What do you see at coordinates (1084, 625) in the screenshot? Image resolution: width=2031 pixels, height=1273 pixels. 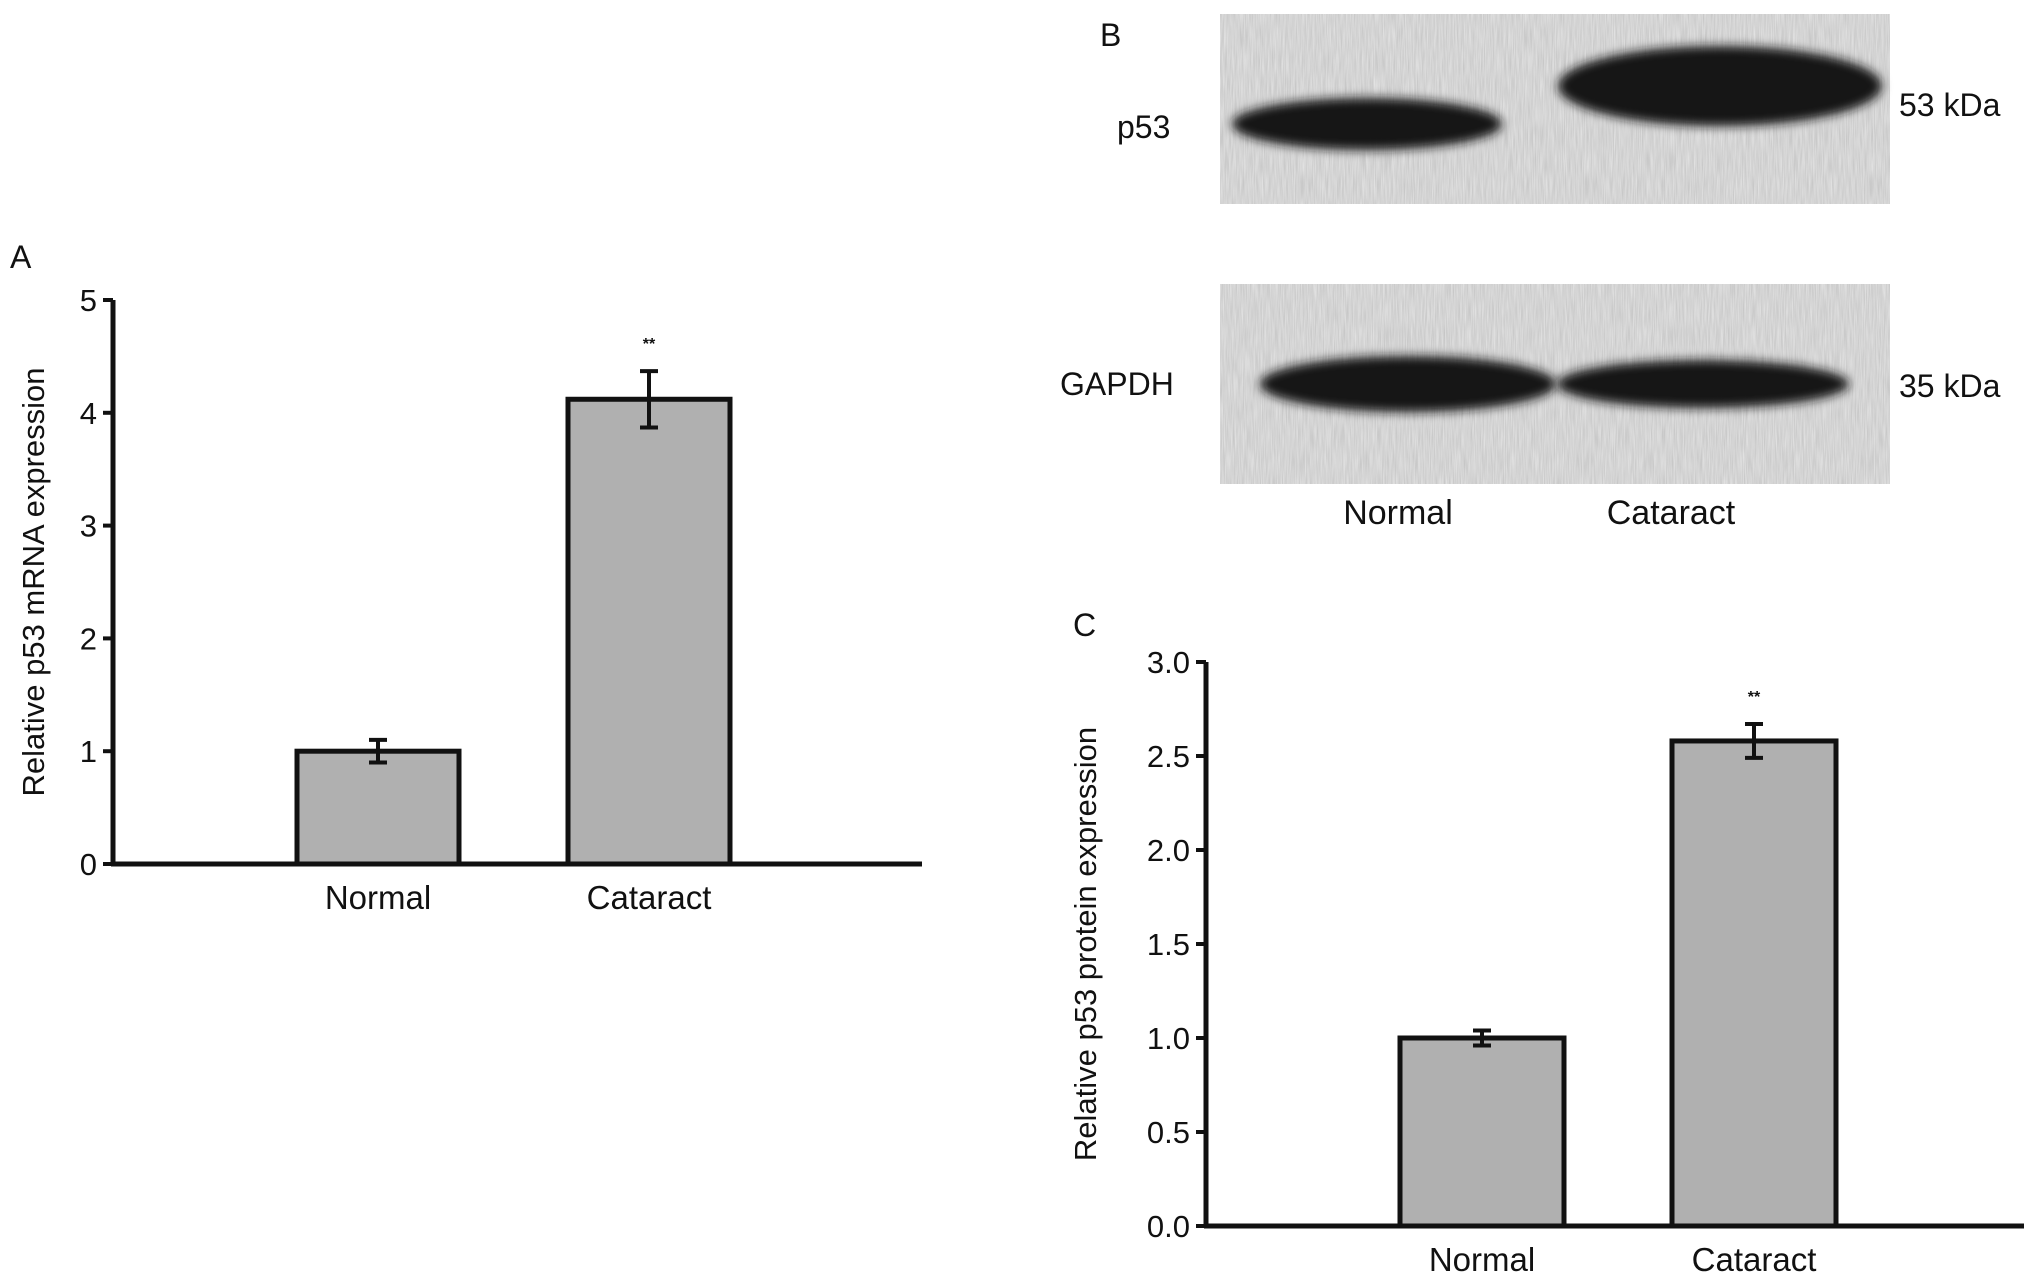 I see `panel-c-letter: C` at bounding box center [1084, 625].